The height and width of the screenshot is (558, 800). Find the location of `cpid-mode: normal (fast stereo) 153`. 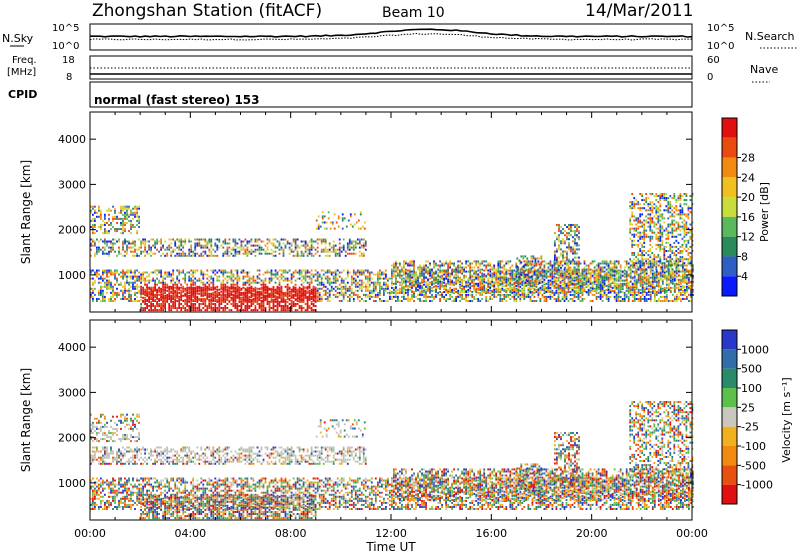

cpid-mode: normal (fast stereo) 153 is located at coordinates (177, 100).